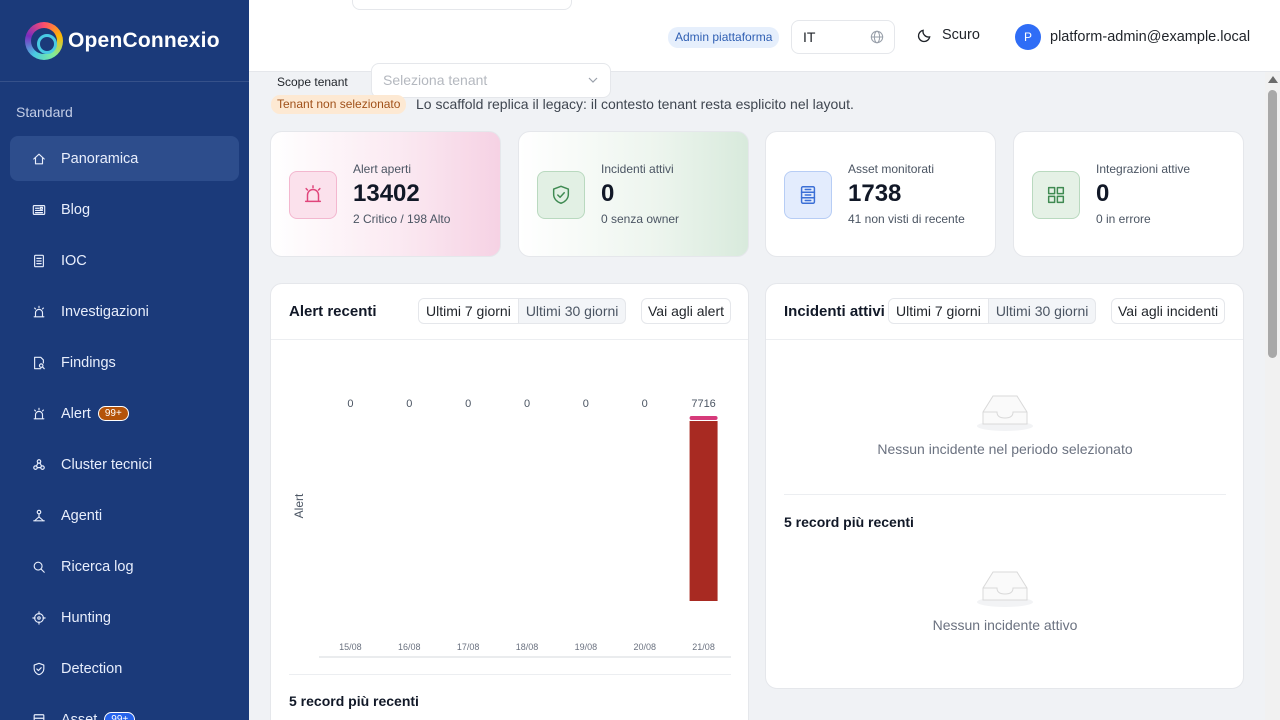 This screenshot has height=720, width=1280. I want to click on language-select: IT, so click(843, 37).